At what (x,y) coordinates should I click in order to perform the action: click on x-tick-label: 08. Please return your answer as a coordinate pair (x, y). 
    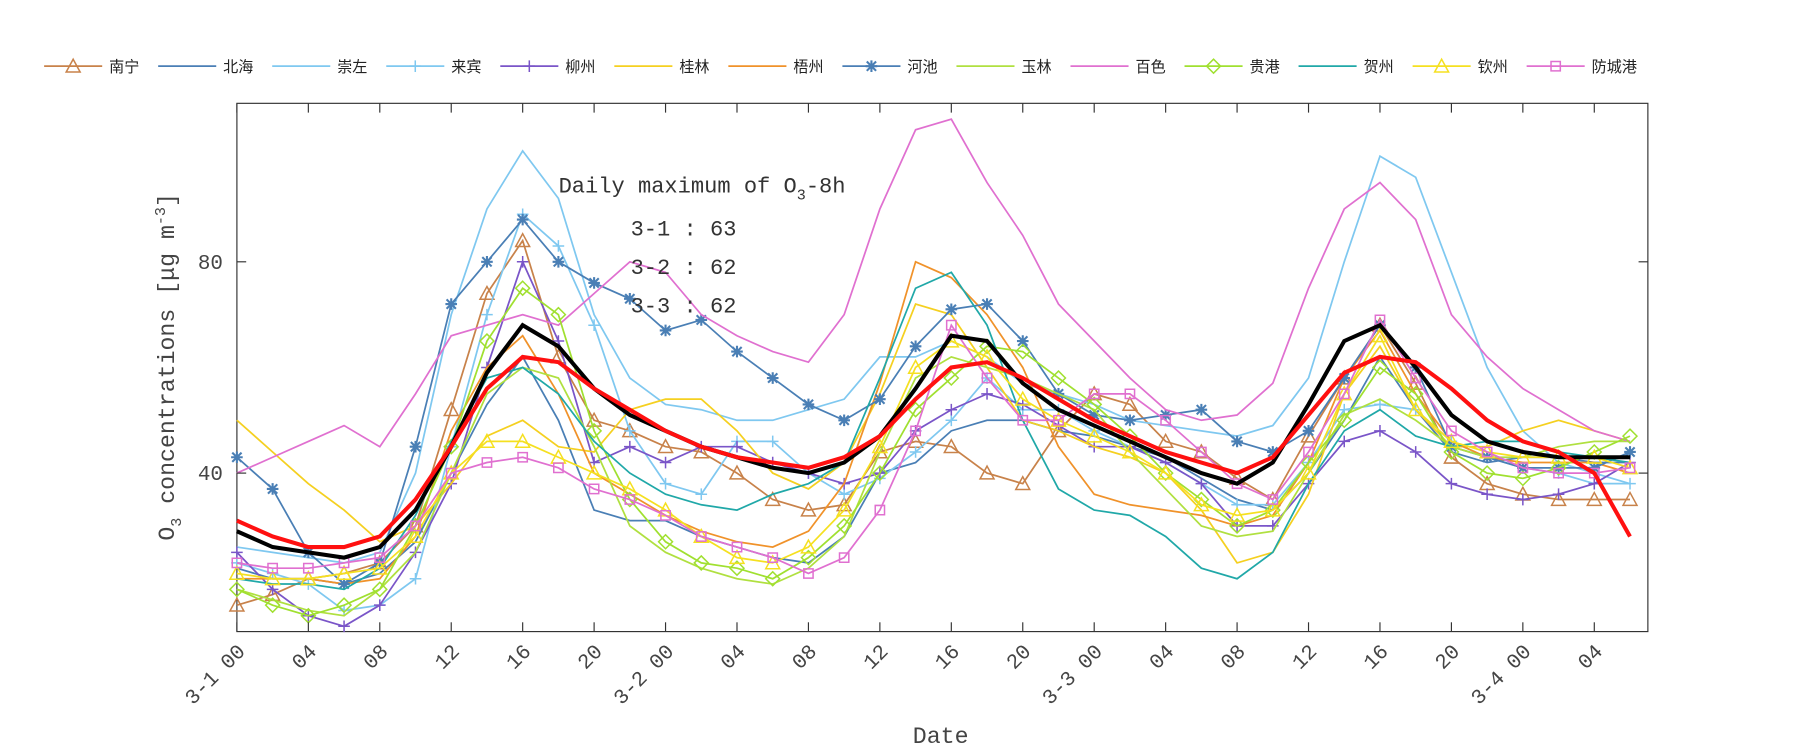
    Looking at the image, I should click on (1234, 658).